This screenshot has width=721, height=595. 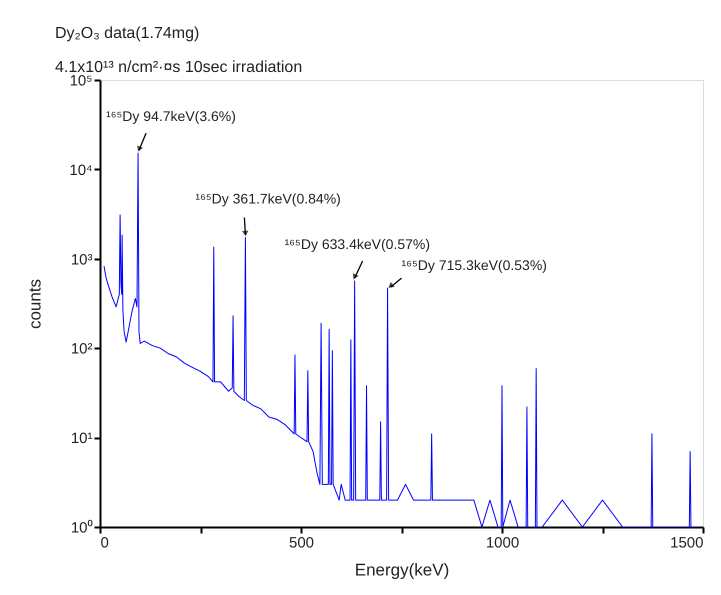 I want to click on y-tick-label: 10⁰, so click(x=81, y=528).